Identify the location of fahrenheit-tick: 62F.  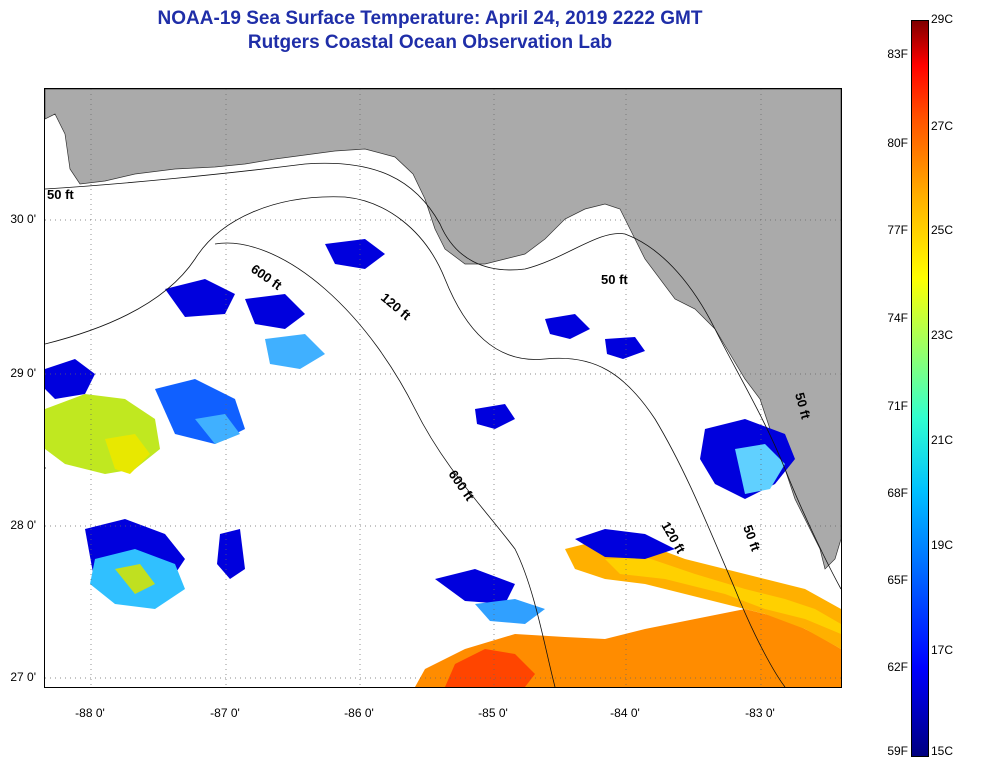
(897, 667).